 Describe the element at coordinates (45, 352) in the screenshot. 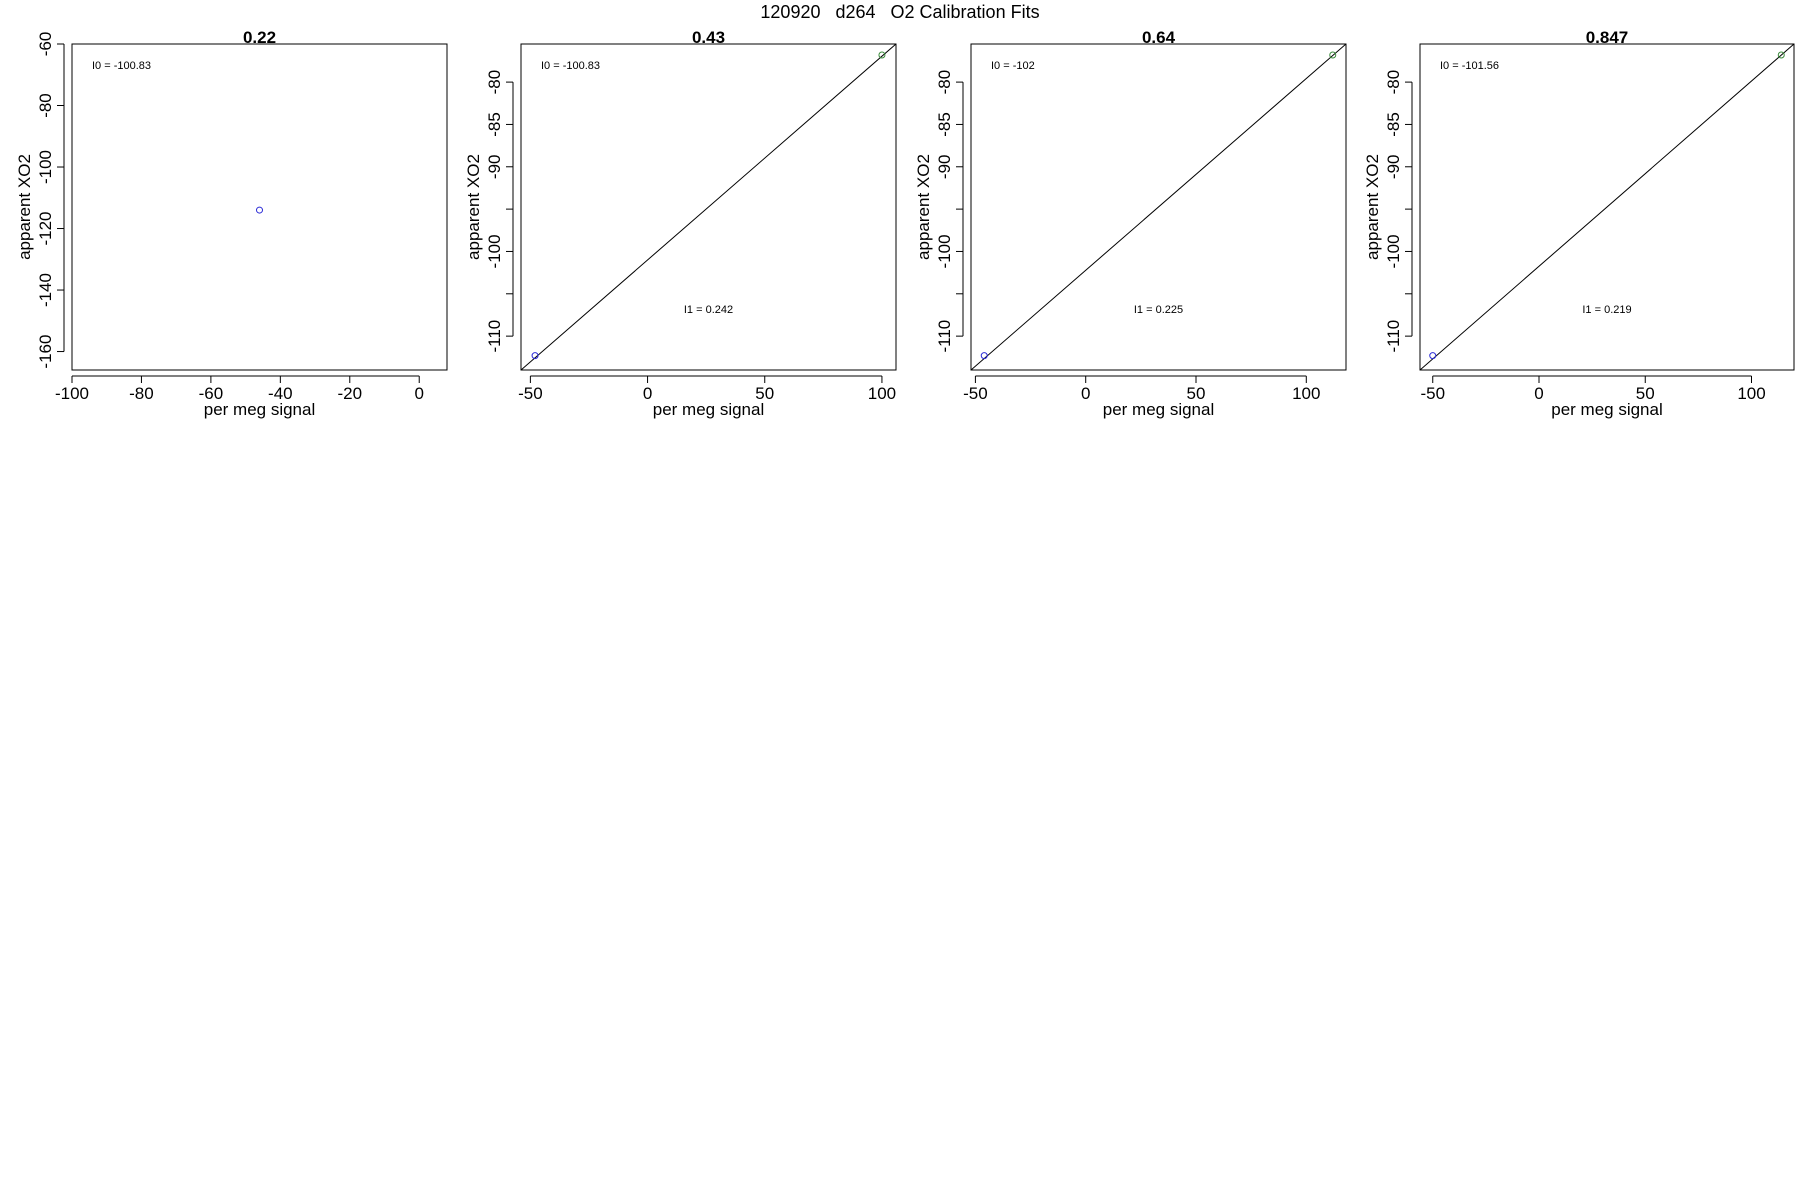

I see `y-tick-label: -160` at that location.